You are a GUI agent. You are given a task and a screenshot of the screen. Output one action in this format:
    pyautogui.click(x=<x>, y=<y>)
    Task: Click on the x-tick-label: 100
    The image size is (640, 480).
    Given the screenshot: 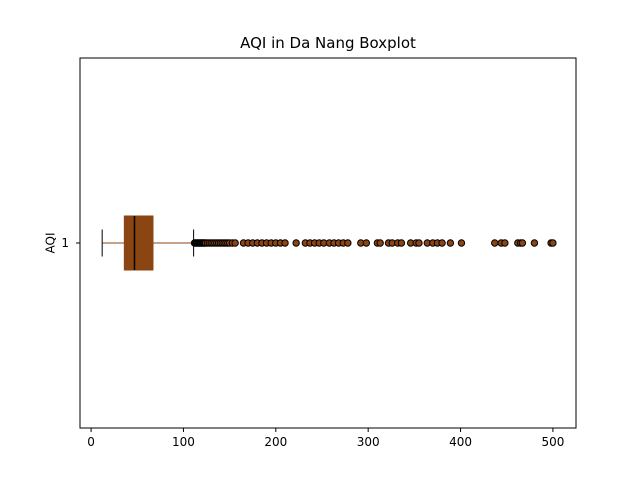 What is the action you would take?
    pyautogui.click(x=183, y=442)
    